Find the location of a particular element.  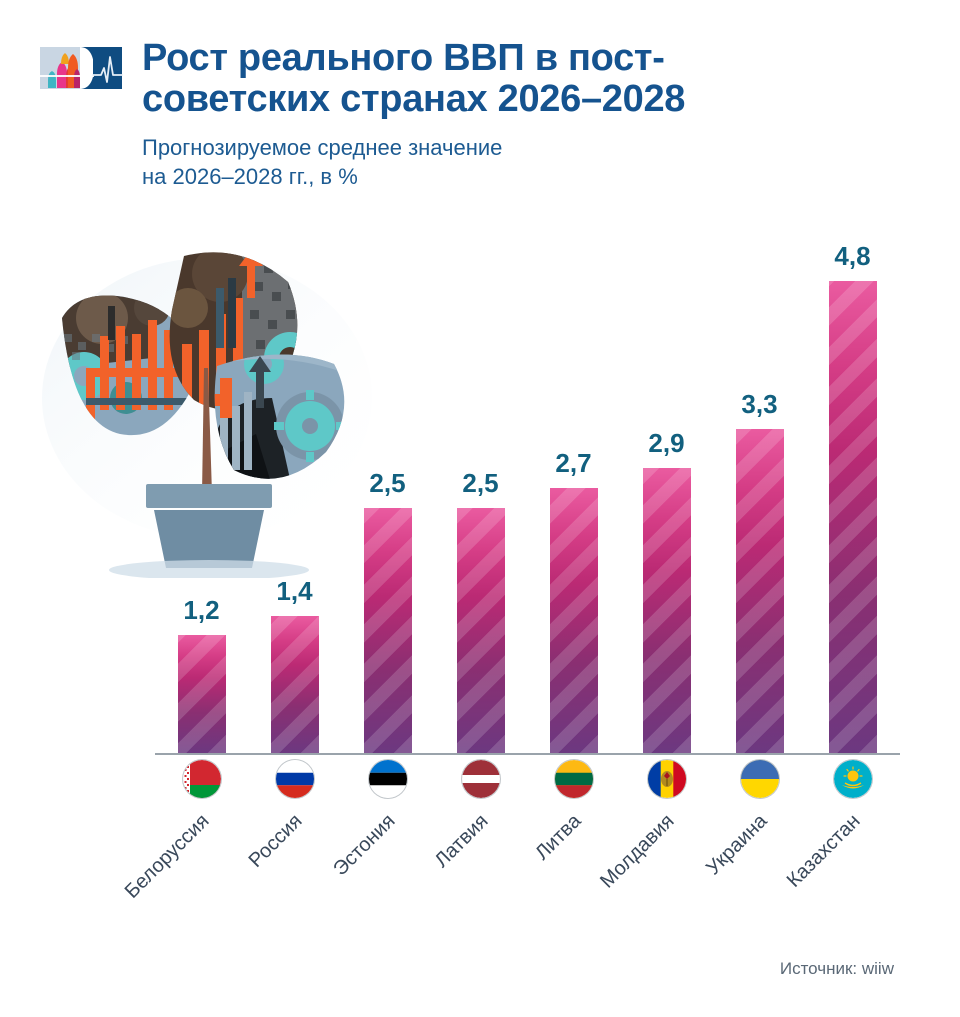

category-belarus: Белоруссия is located at coordinates (184, 860).